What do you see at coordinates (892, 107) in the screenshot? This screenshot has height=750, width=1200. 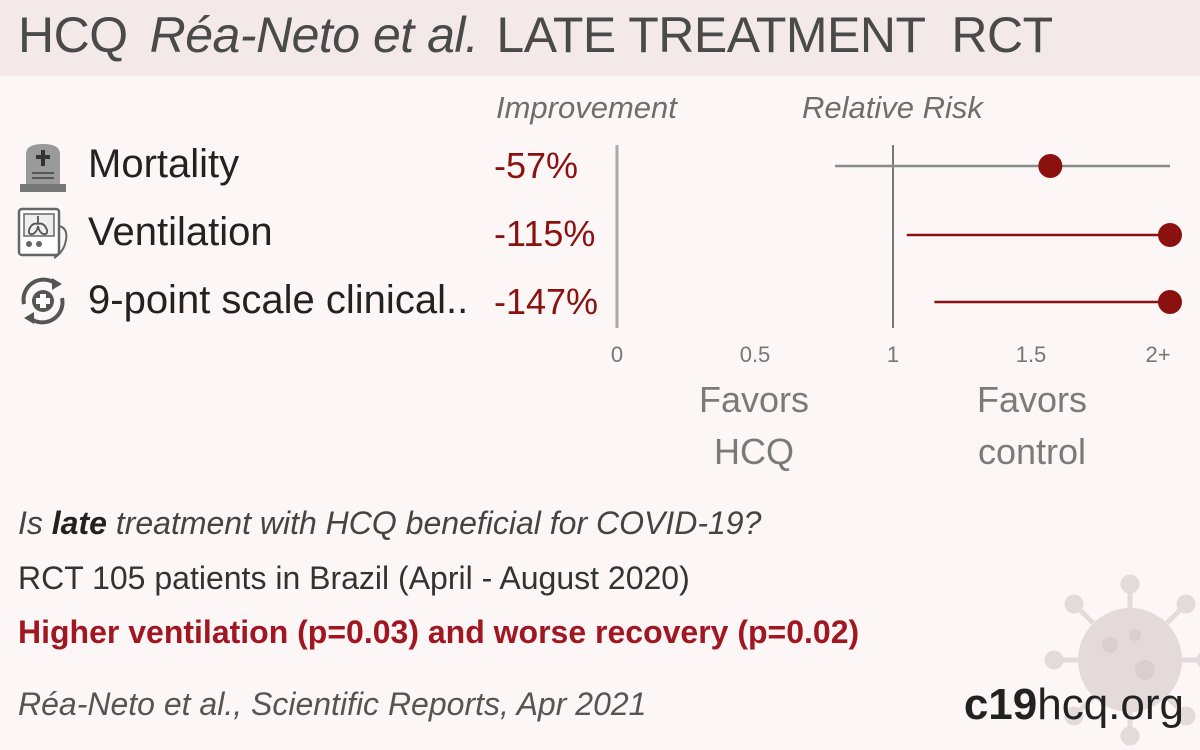 I see `relative-risk-column-header: Relative Risk` at bounding box center [892, 107].